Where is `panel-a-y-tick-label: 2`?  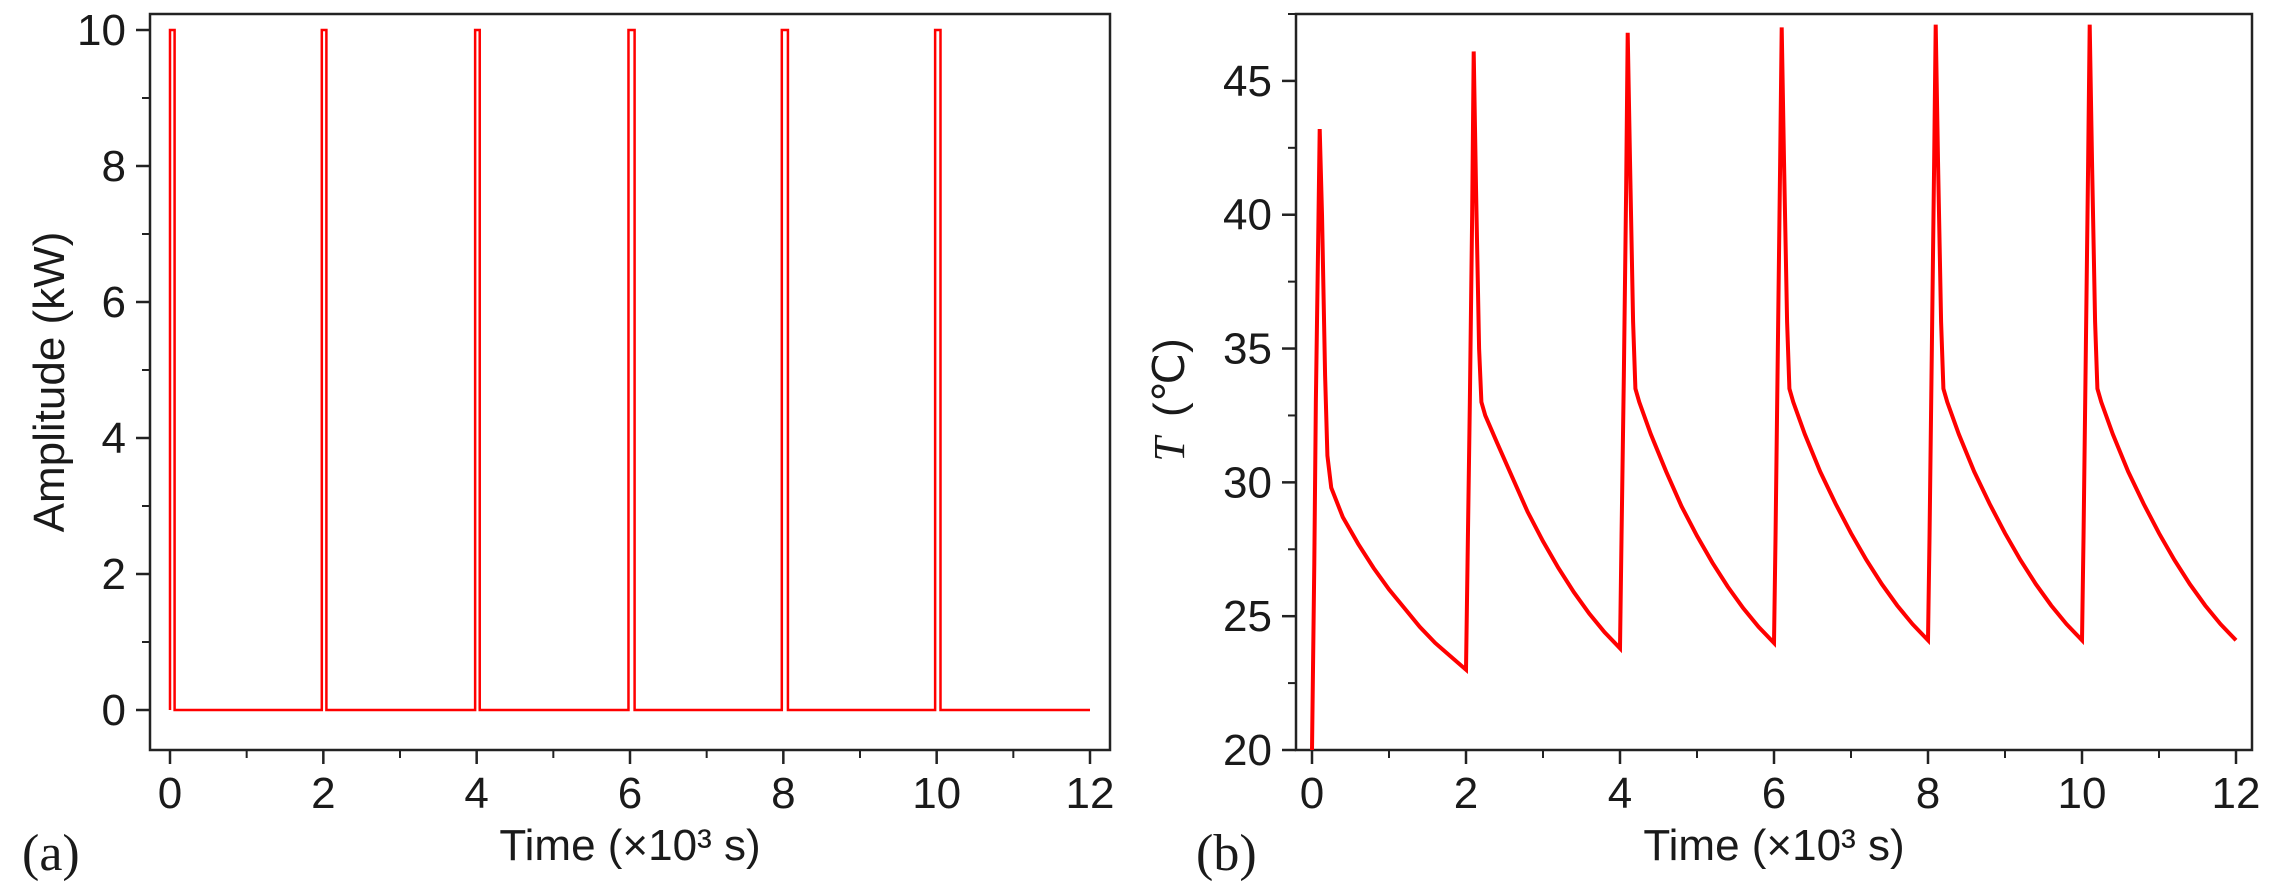 panel-a-y-tick-label: 2 is located at coordinates (114, 574).